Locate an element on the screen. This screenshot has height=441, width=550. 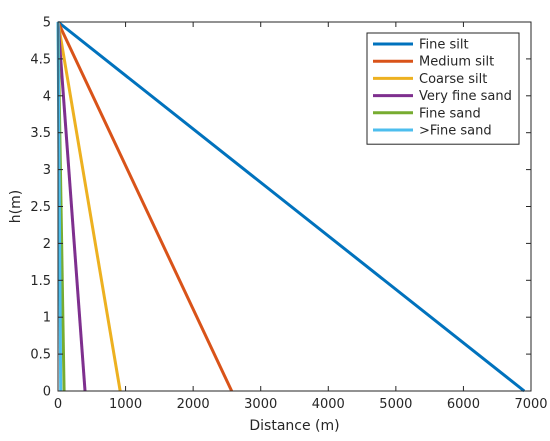
legend-box is located at coordinates (443, 88).